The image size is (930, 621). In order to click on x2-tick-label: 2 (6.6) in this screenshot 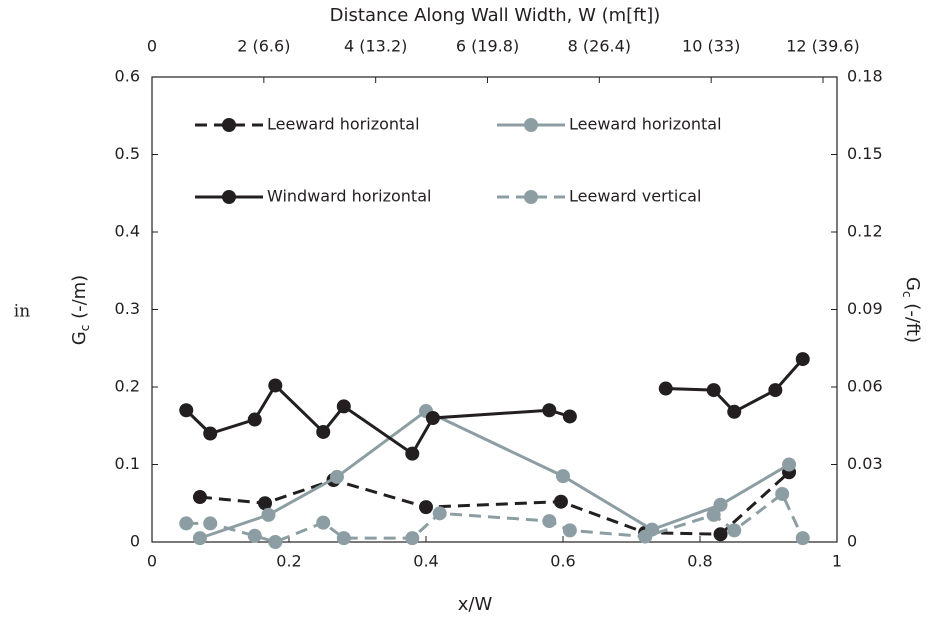, I will do `click(263, 46)`.